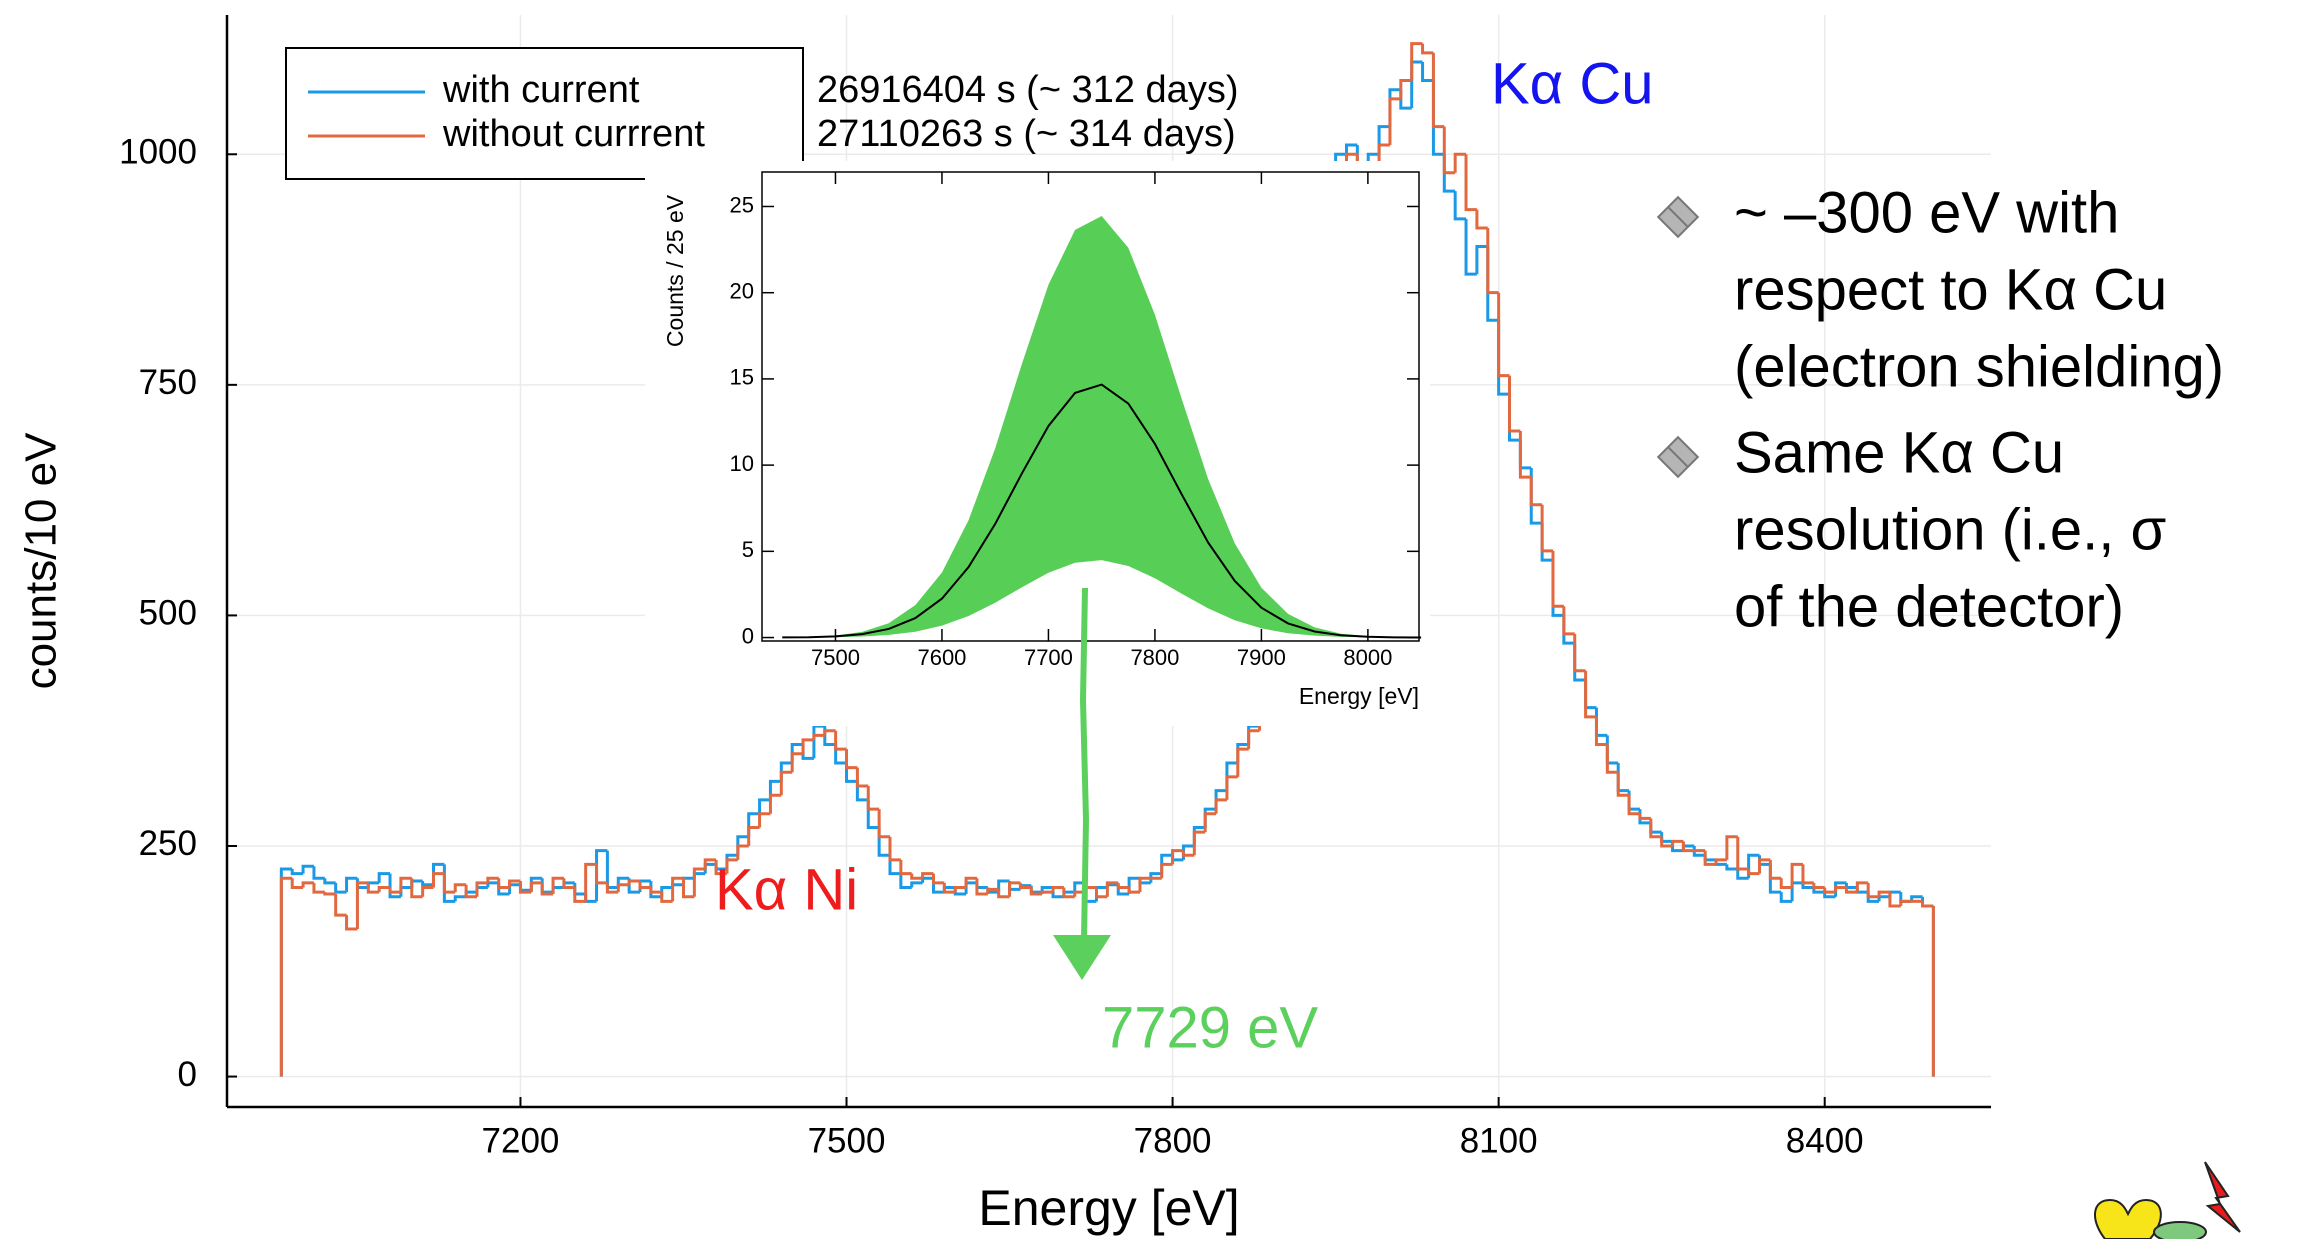  Describe the element at coordinates (41, 560) in the screenshot. I see `y-axis-label: counts/10 eV` at that location.